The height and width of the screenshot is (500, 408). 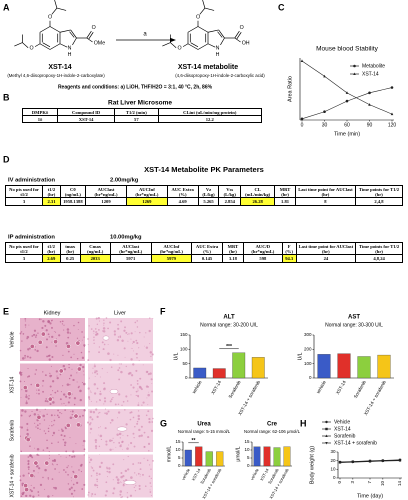 What do you see at coordinates (130, 258) in the screenshot?
I see `table-cell: 5971` at bounding box center [130, 258].